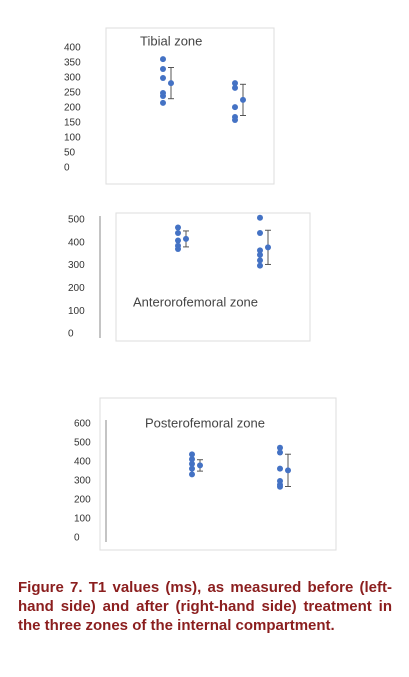  I want to click on y-tick-label: 600, so click(82, 424).